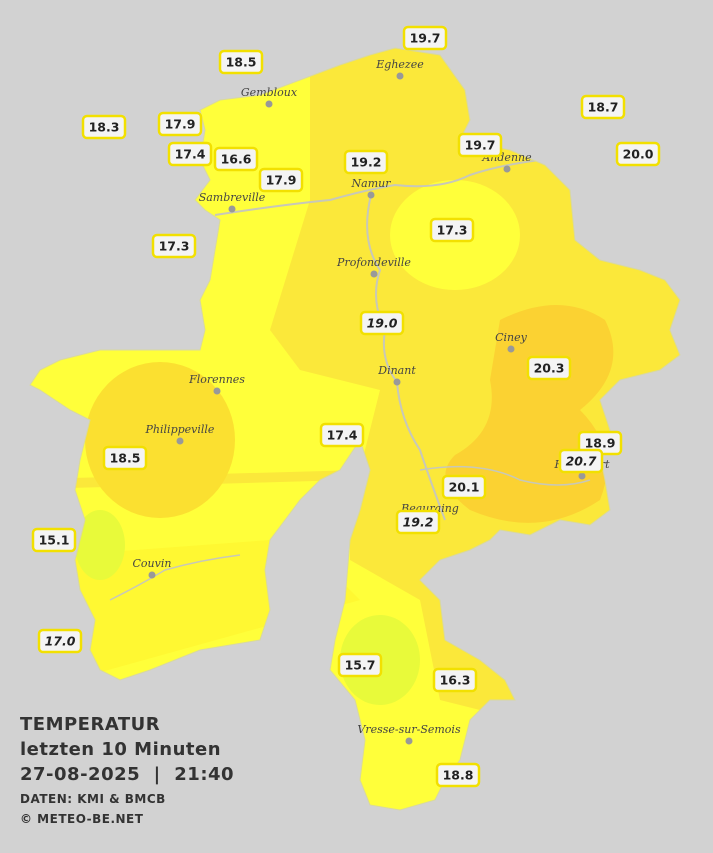  Describe the element at coordinates (180, 429) in the screenshot. I see `city-name: Philippeville` at that location.